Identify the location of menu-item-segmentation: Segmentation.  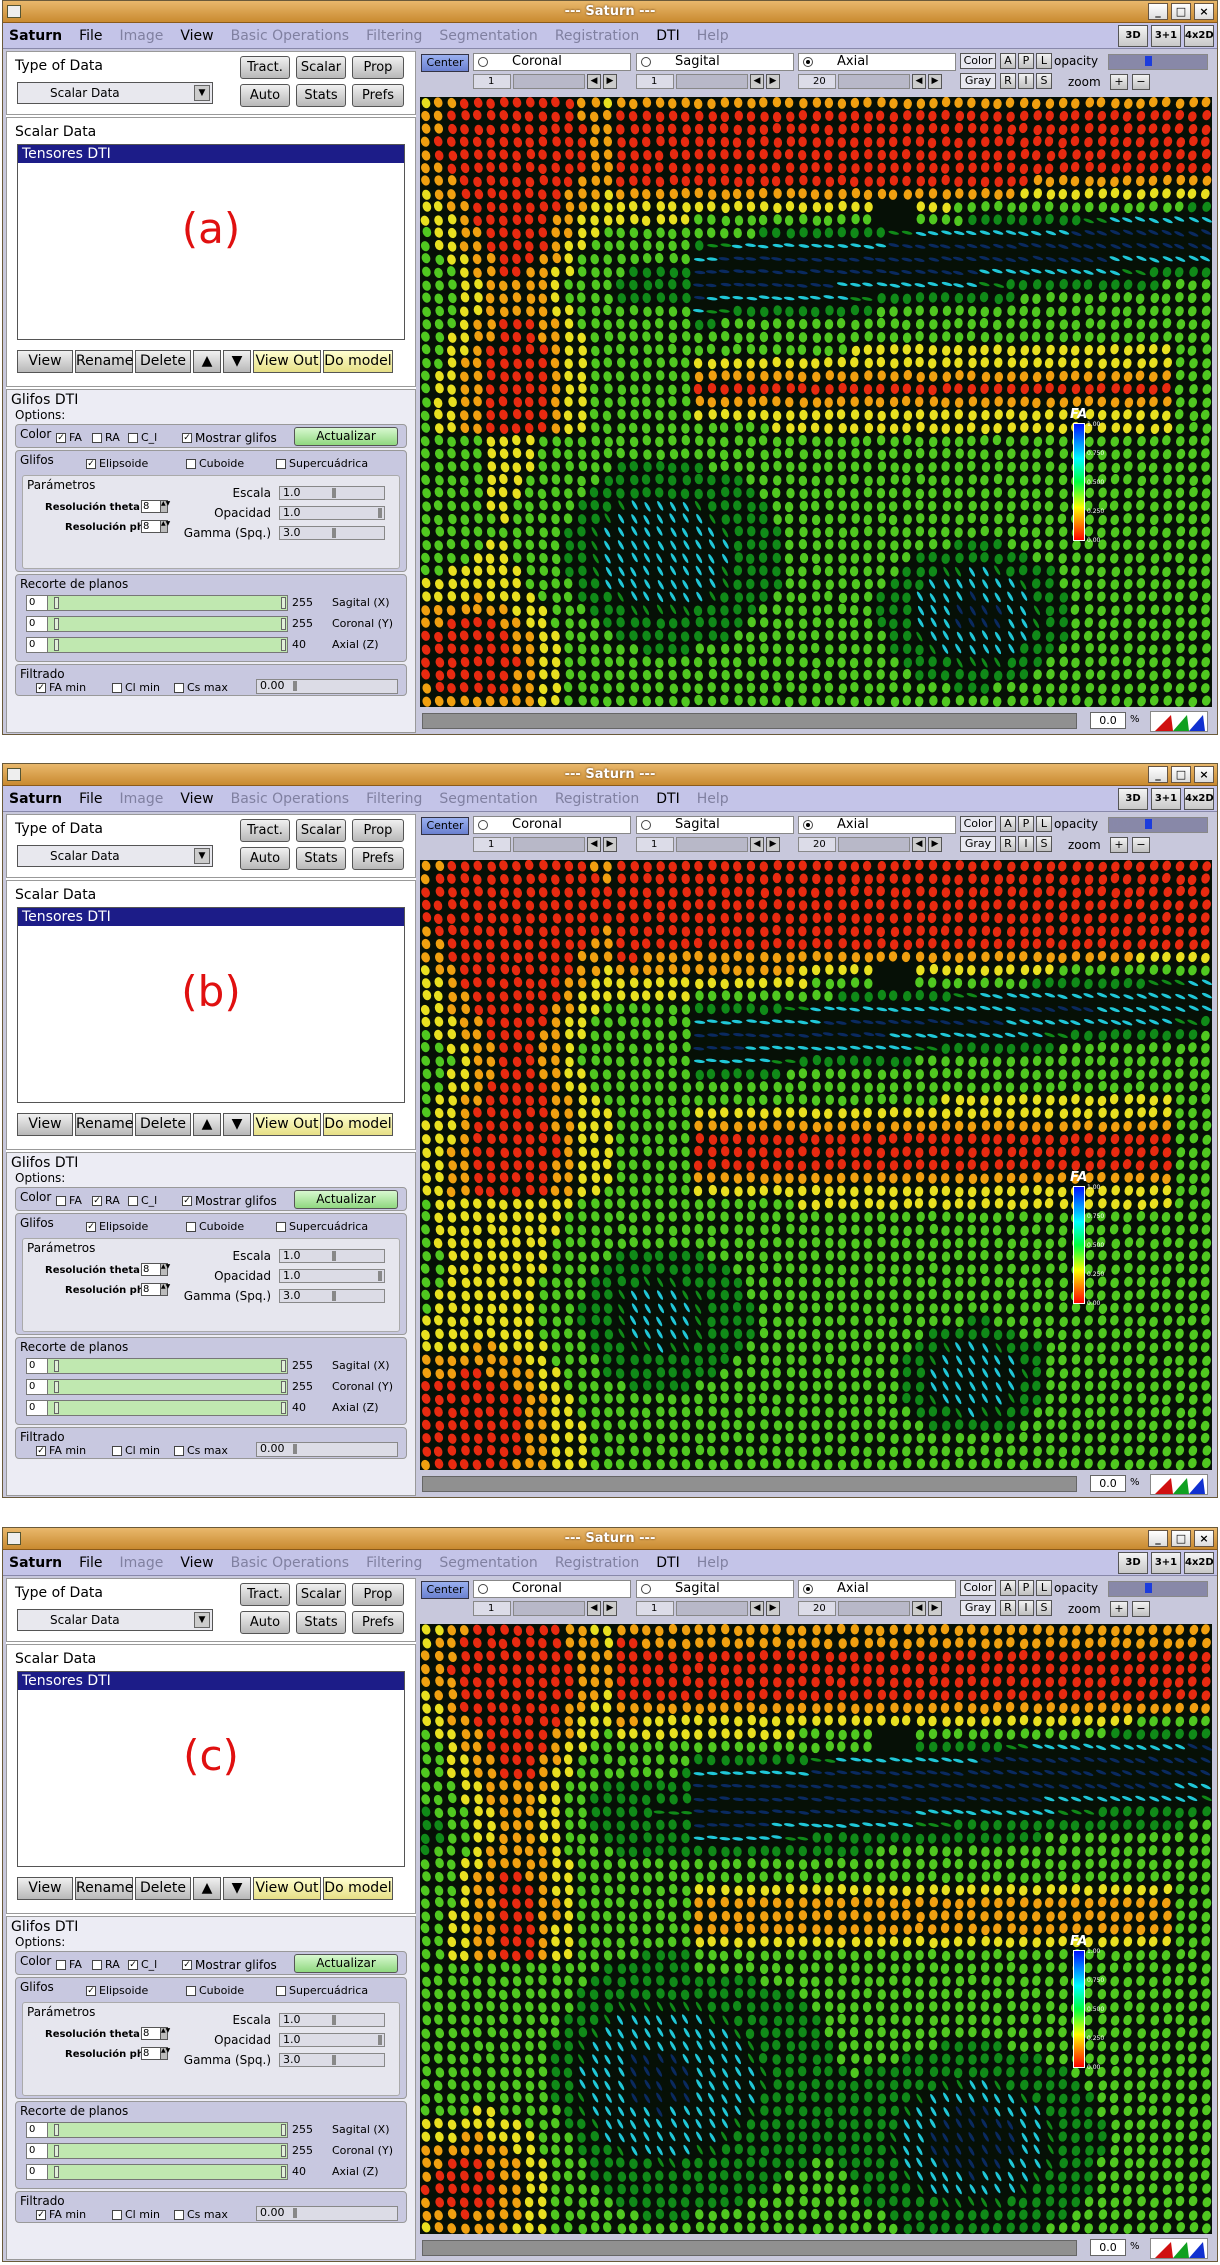
(488, 798).